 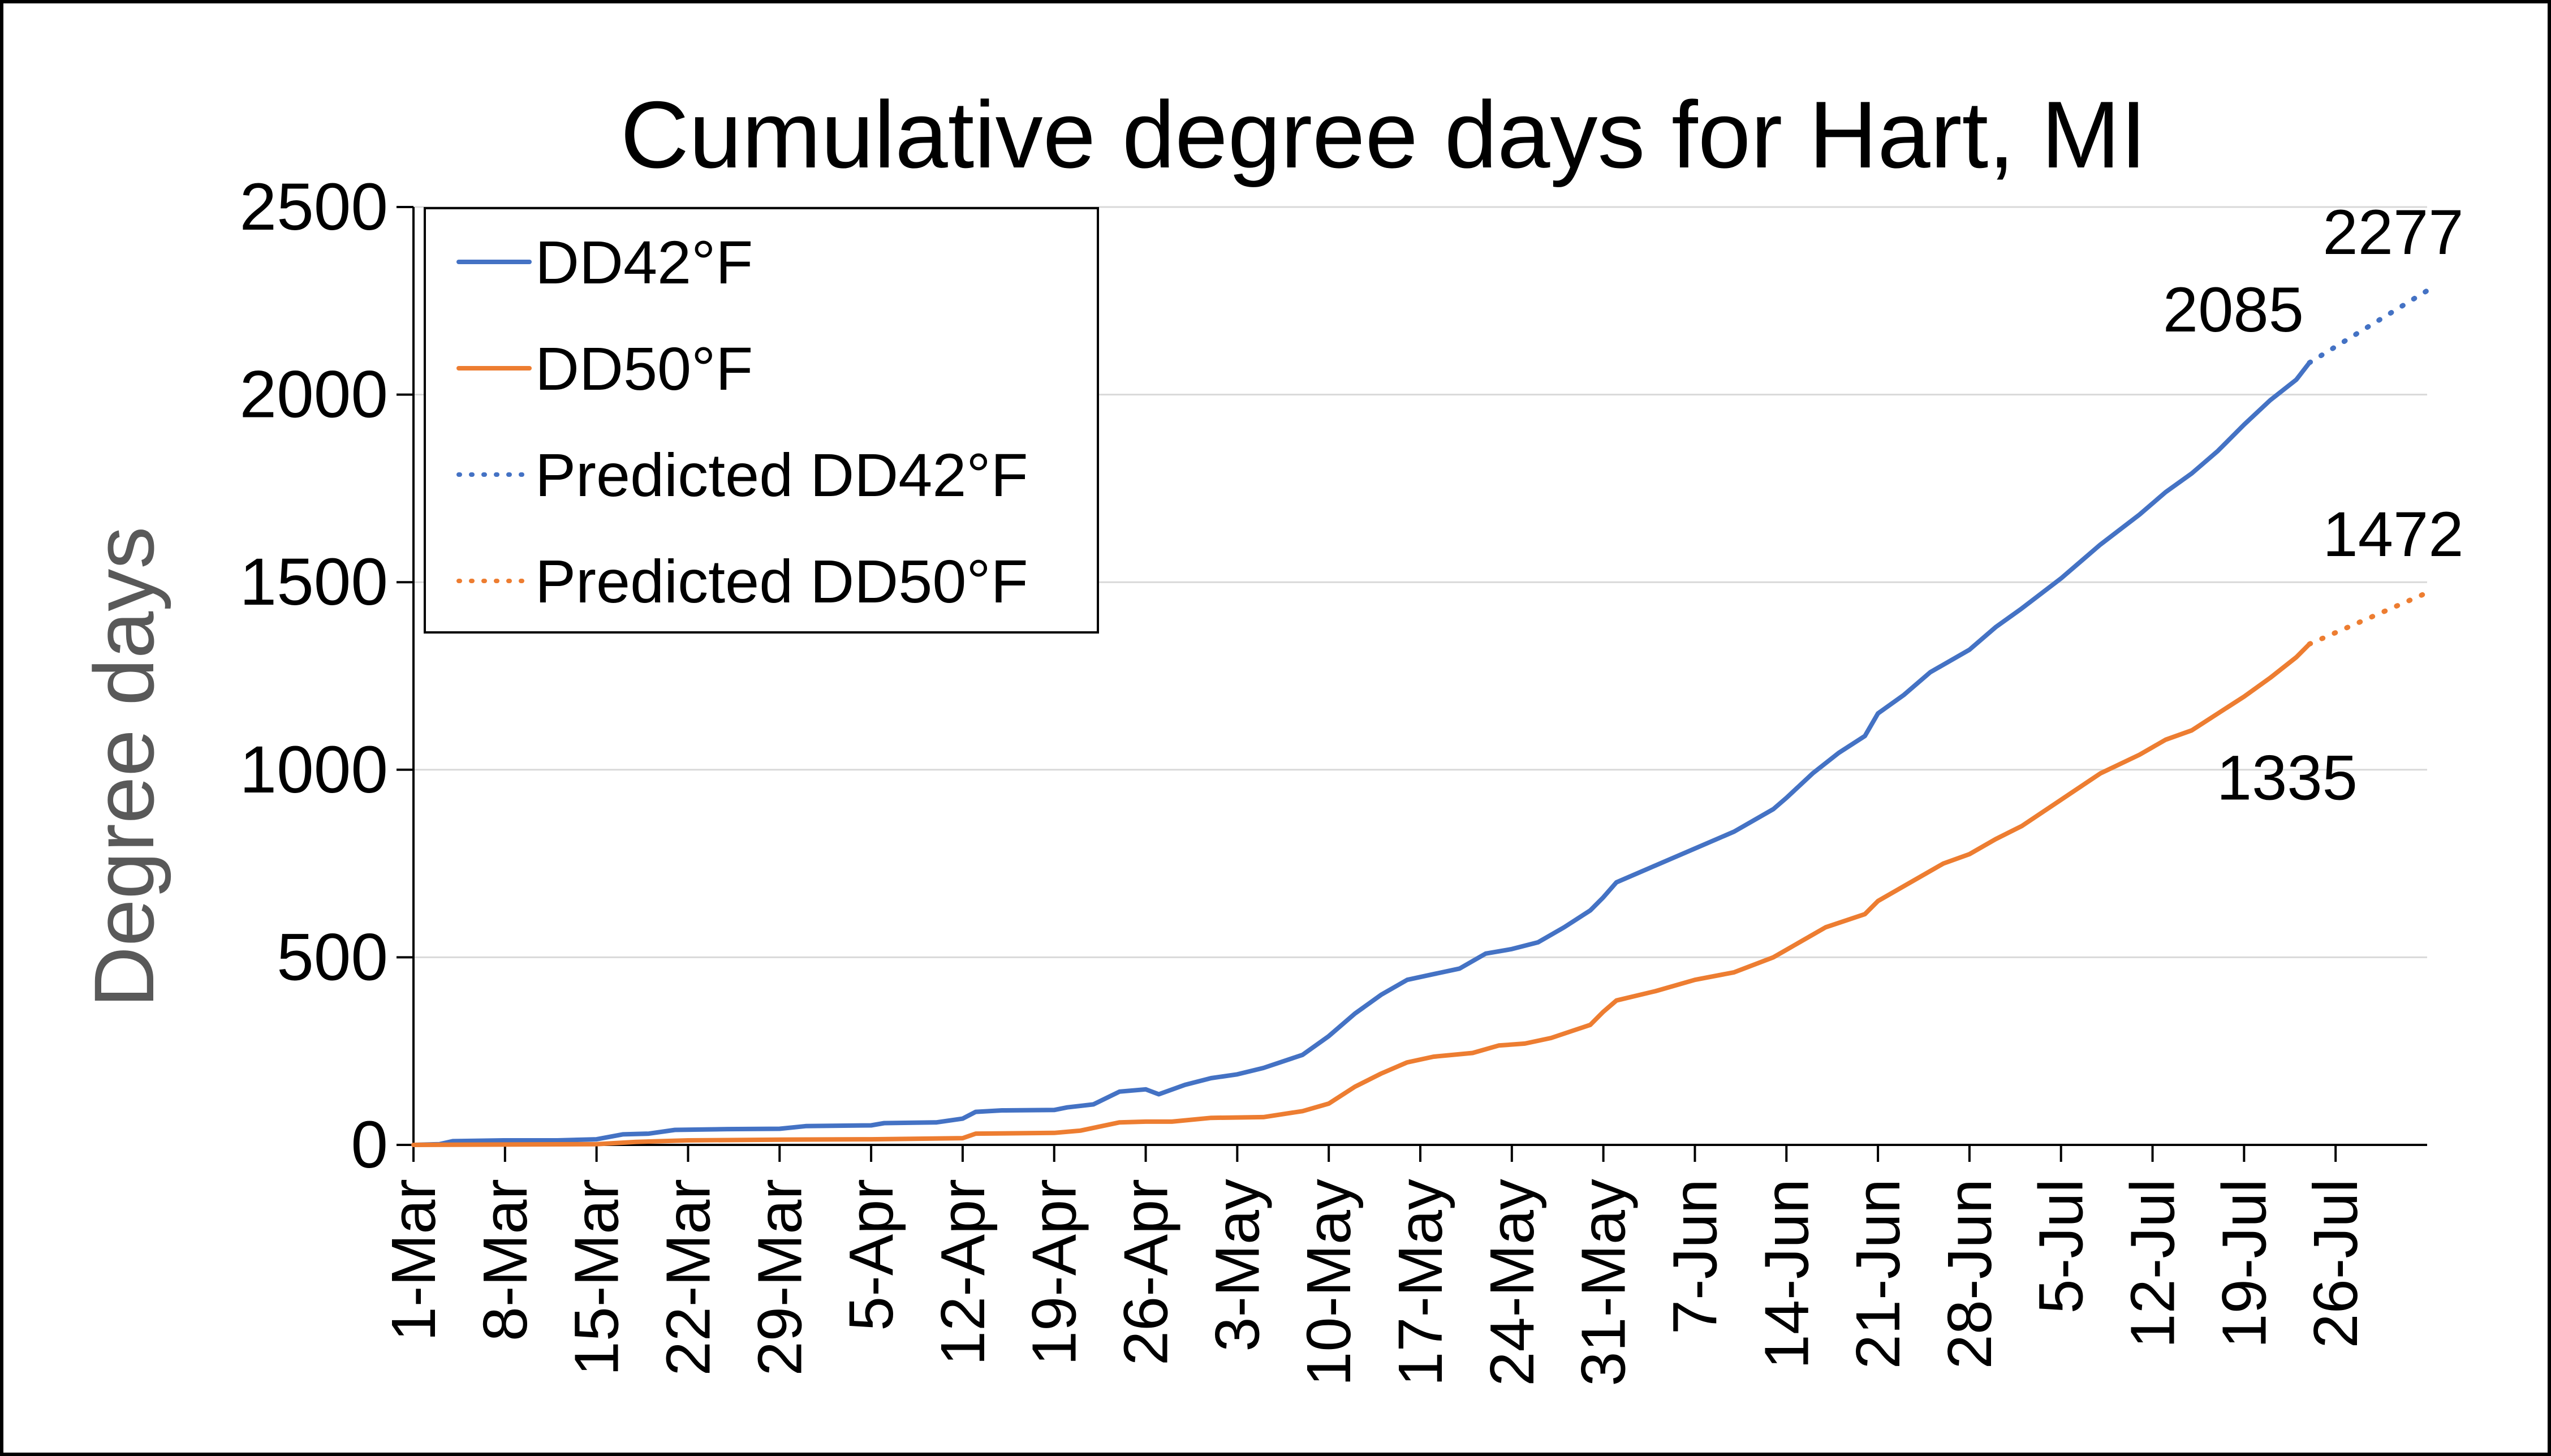 What do you see at coordinates (2153, 1264) in the screenshot?
I see `x-tick-label: 12-Jul` at bounding box center [2153, 1264].